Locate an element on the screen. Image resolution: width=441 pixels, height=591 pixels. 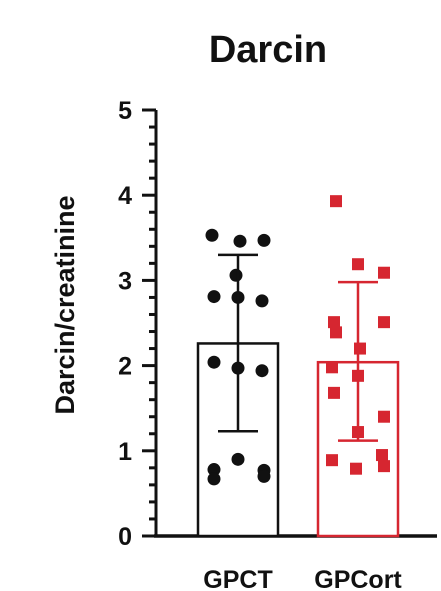
y-tick-label: 4 is located at coordinates (125, 196).